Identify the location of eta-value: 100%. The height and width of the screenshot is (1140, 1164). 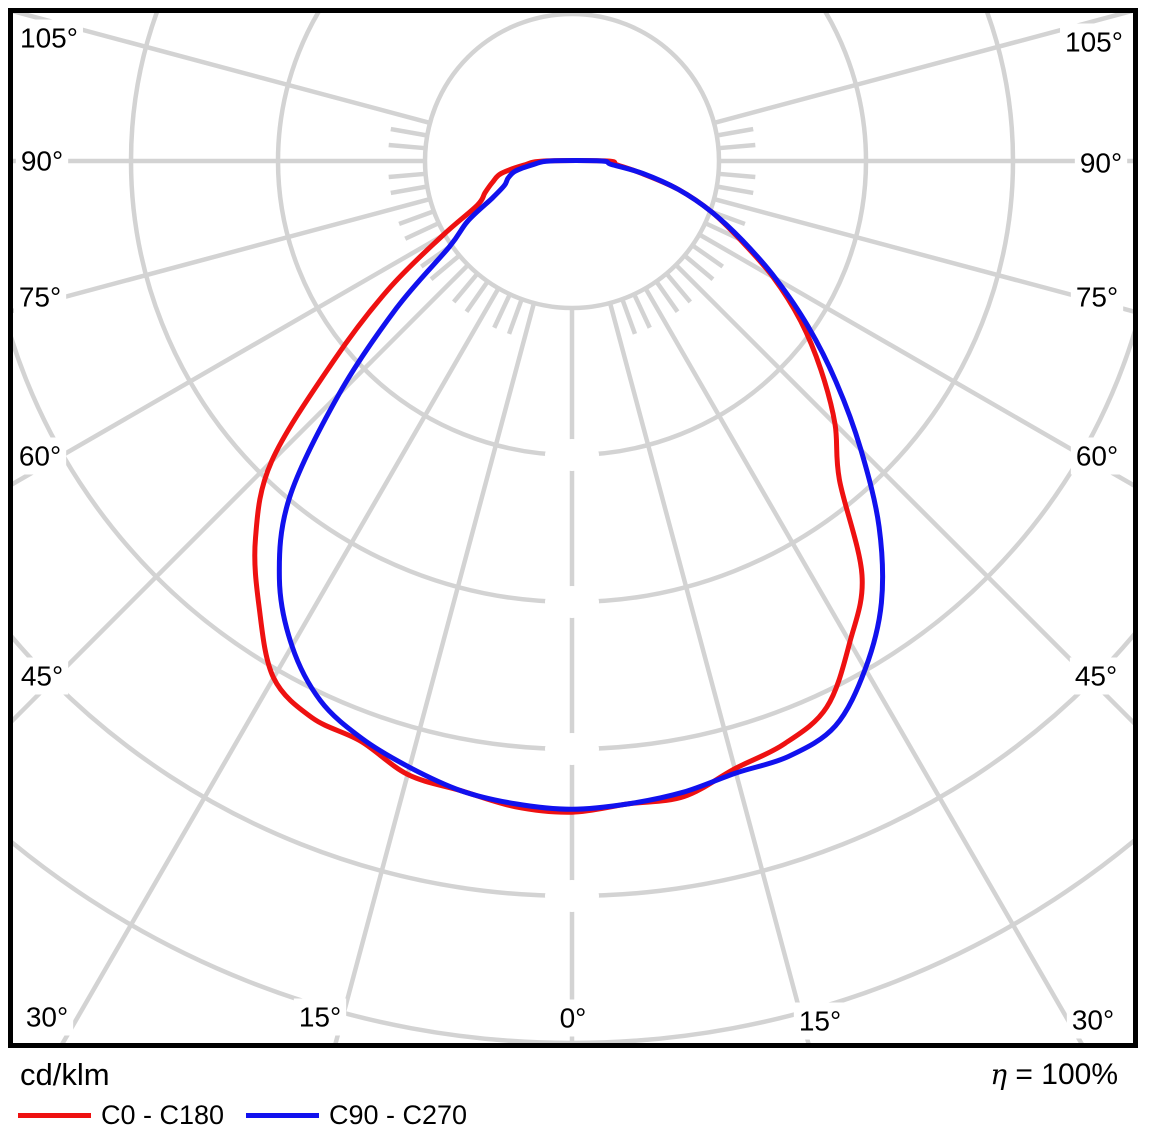
(1079, 1074).